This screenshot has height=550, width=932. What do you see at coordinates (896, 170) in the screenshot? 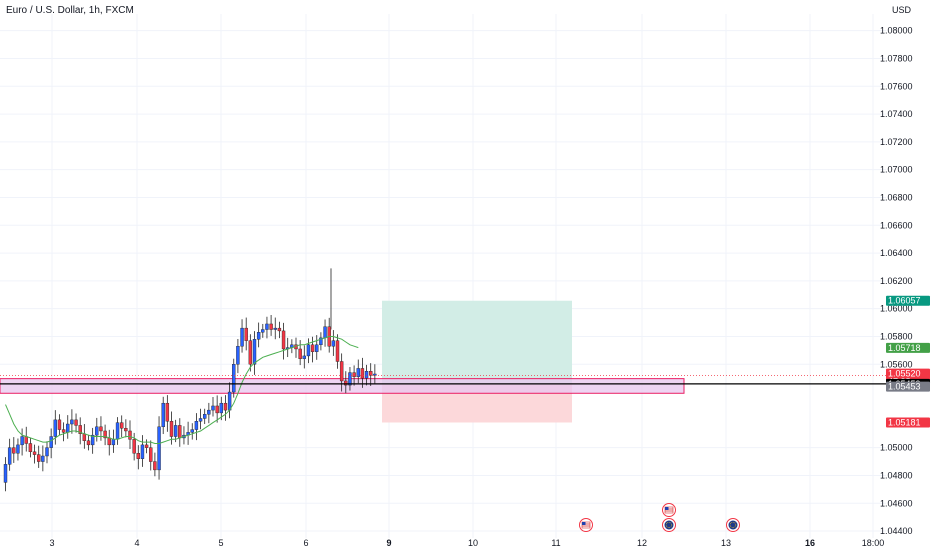
I see `y-tick-label: 1.07000` at bounding box center [896, 170].